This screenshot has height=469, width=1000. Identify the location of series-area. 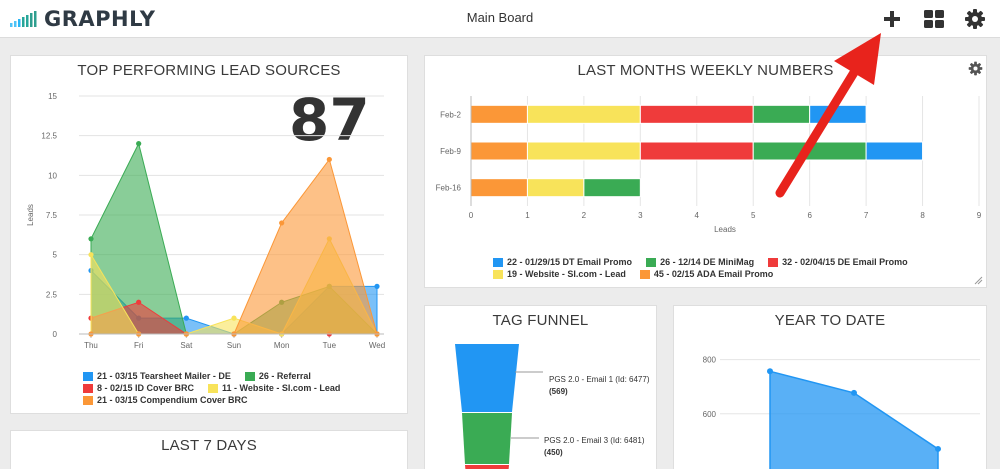
(854, 419).